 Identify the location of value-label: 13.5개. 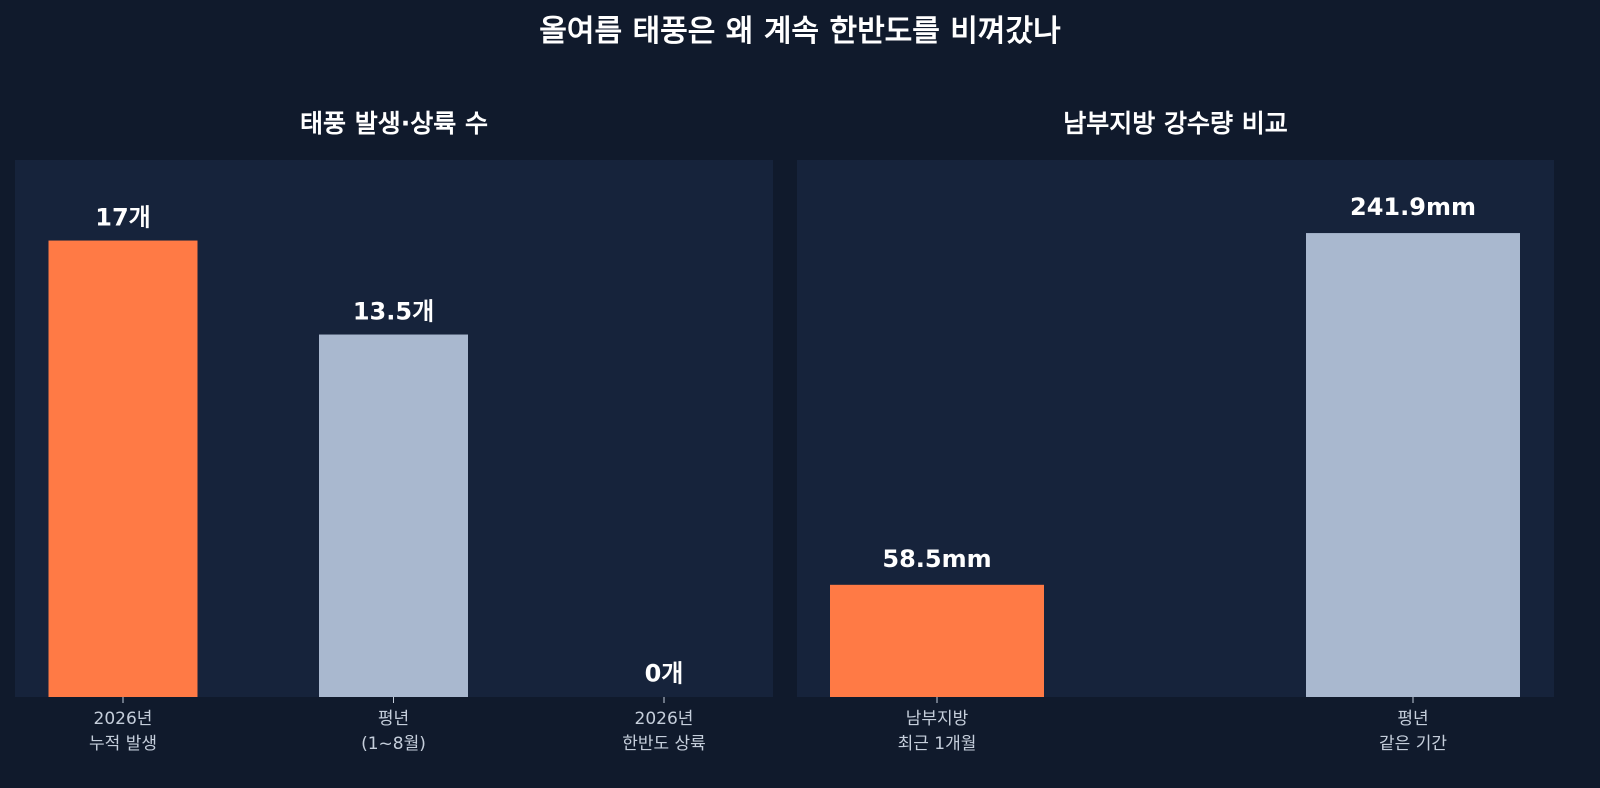
(393, 311).